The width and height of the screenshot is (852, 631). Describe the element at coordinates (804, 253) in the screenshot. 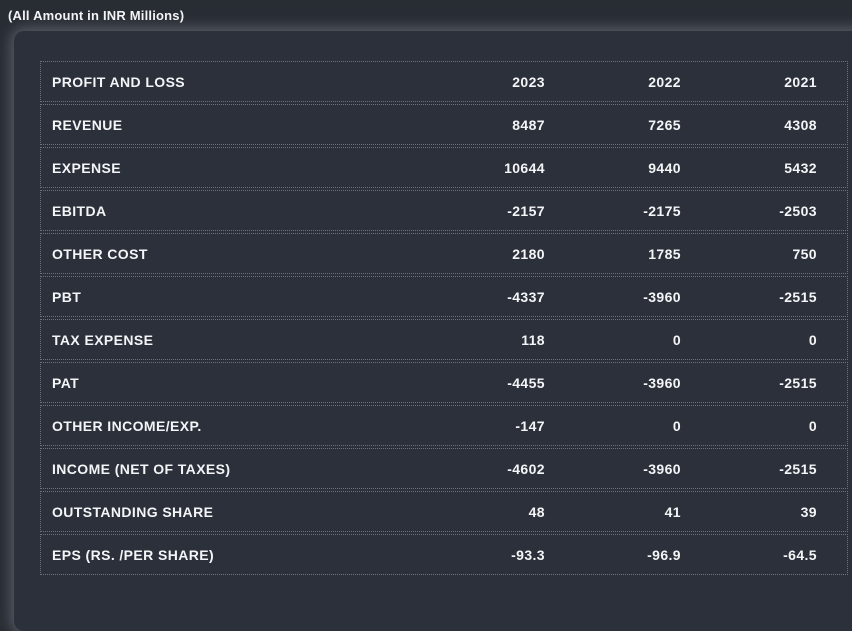

I see `row-value-2021: 750` at that location.